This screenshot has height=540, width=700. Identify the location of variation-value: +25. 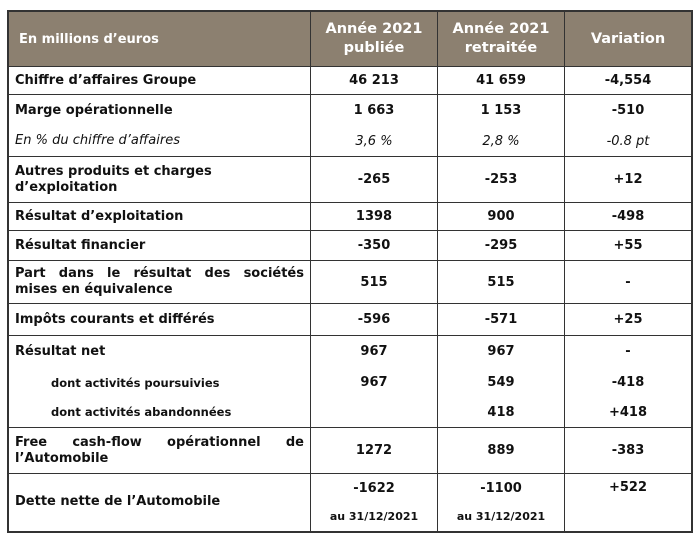
(628, 319).